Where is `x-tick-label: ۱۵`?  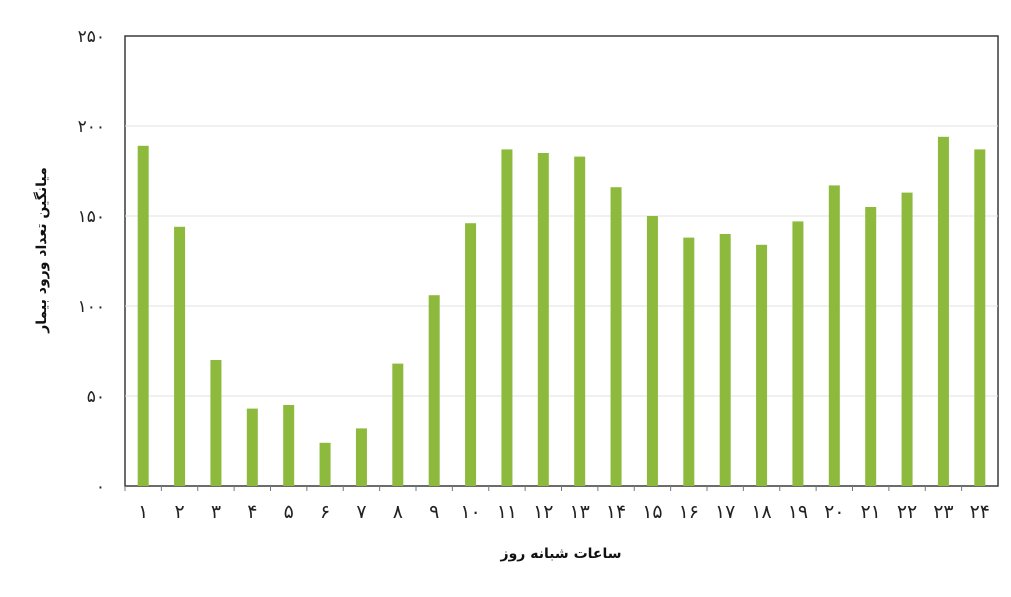
x-tick-label: ۱۵ is located at coordinates (652, 512).